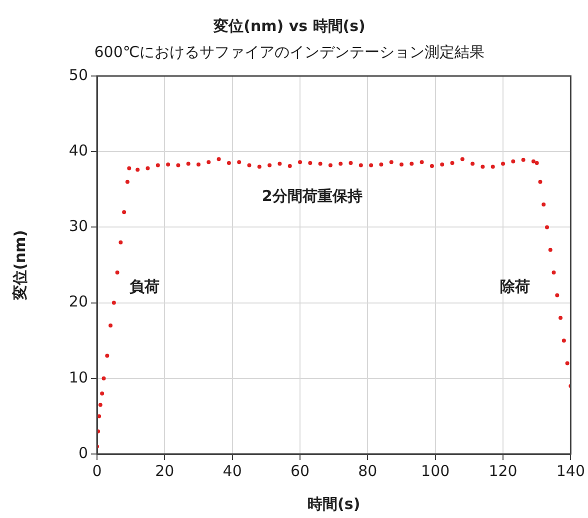  I want to click on x-axis-title: 時間(s), so click(334, 503).